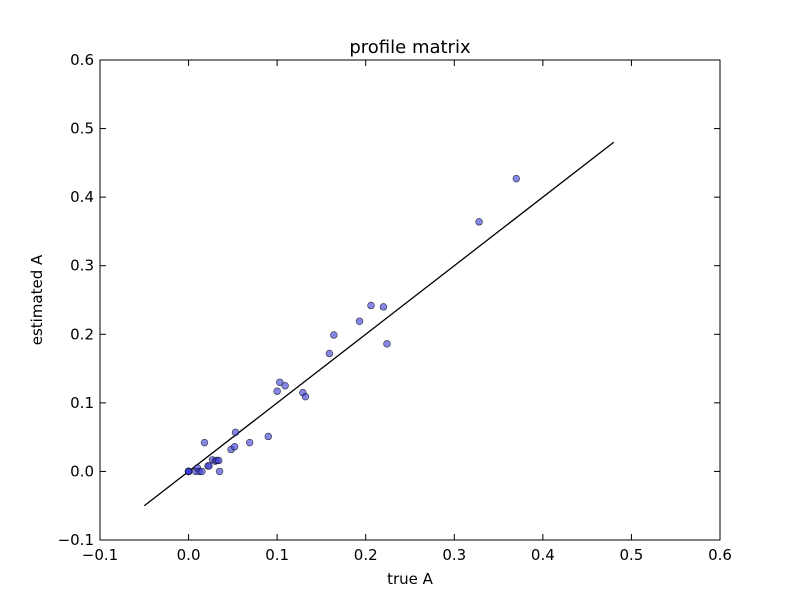 The height and width of the screenshot is (600, 800). Describe the element at coordinates (631, 555) in the screenshot. I see `x-tick-label: 0.5` at that location.